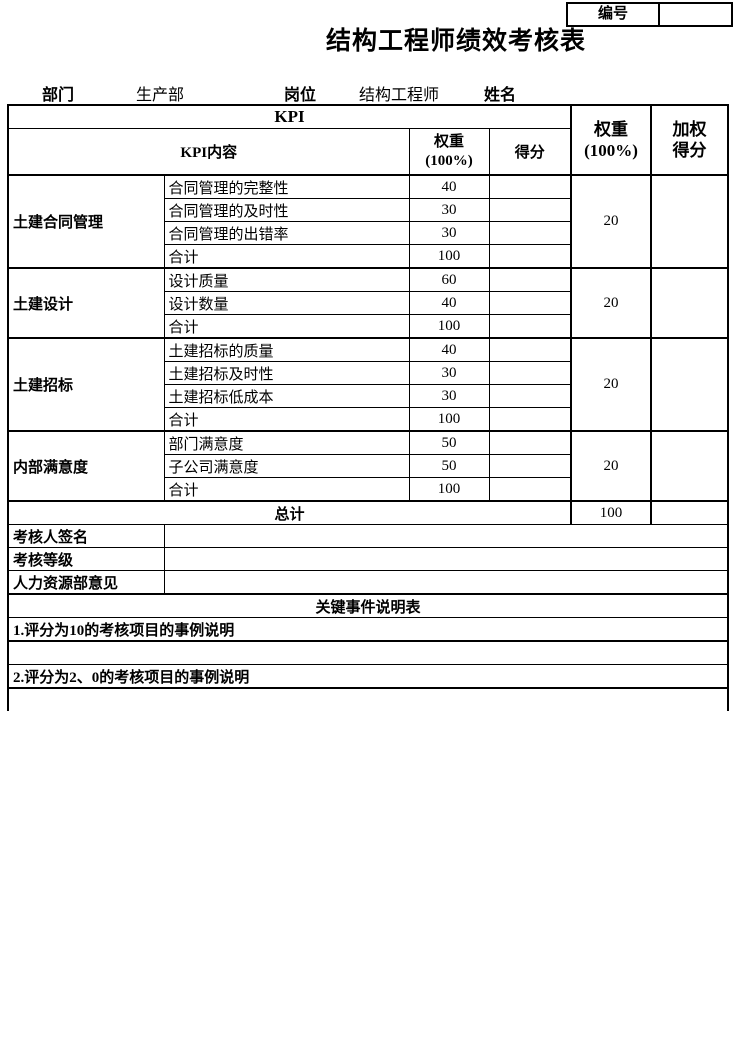  Describe the element at coordinates (300, 95) in the screenshot. I see `position-label: 岗位` at that location.